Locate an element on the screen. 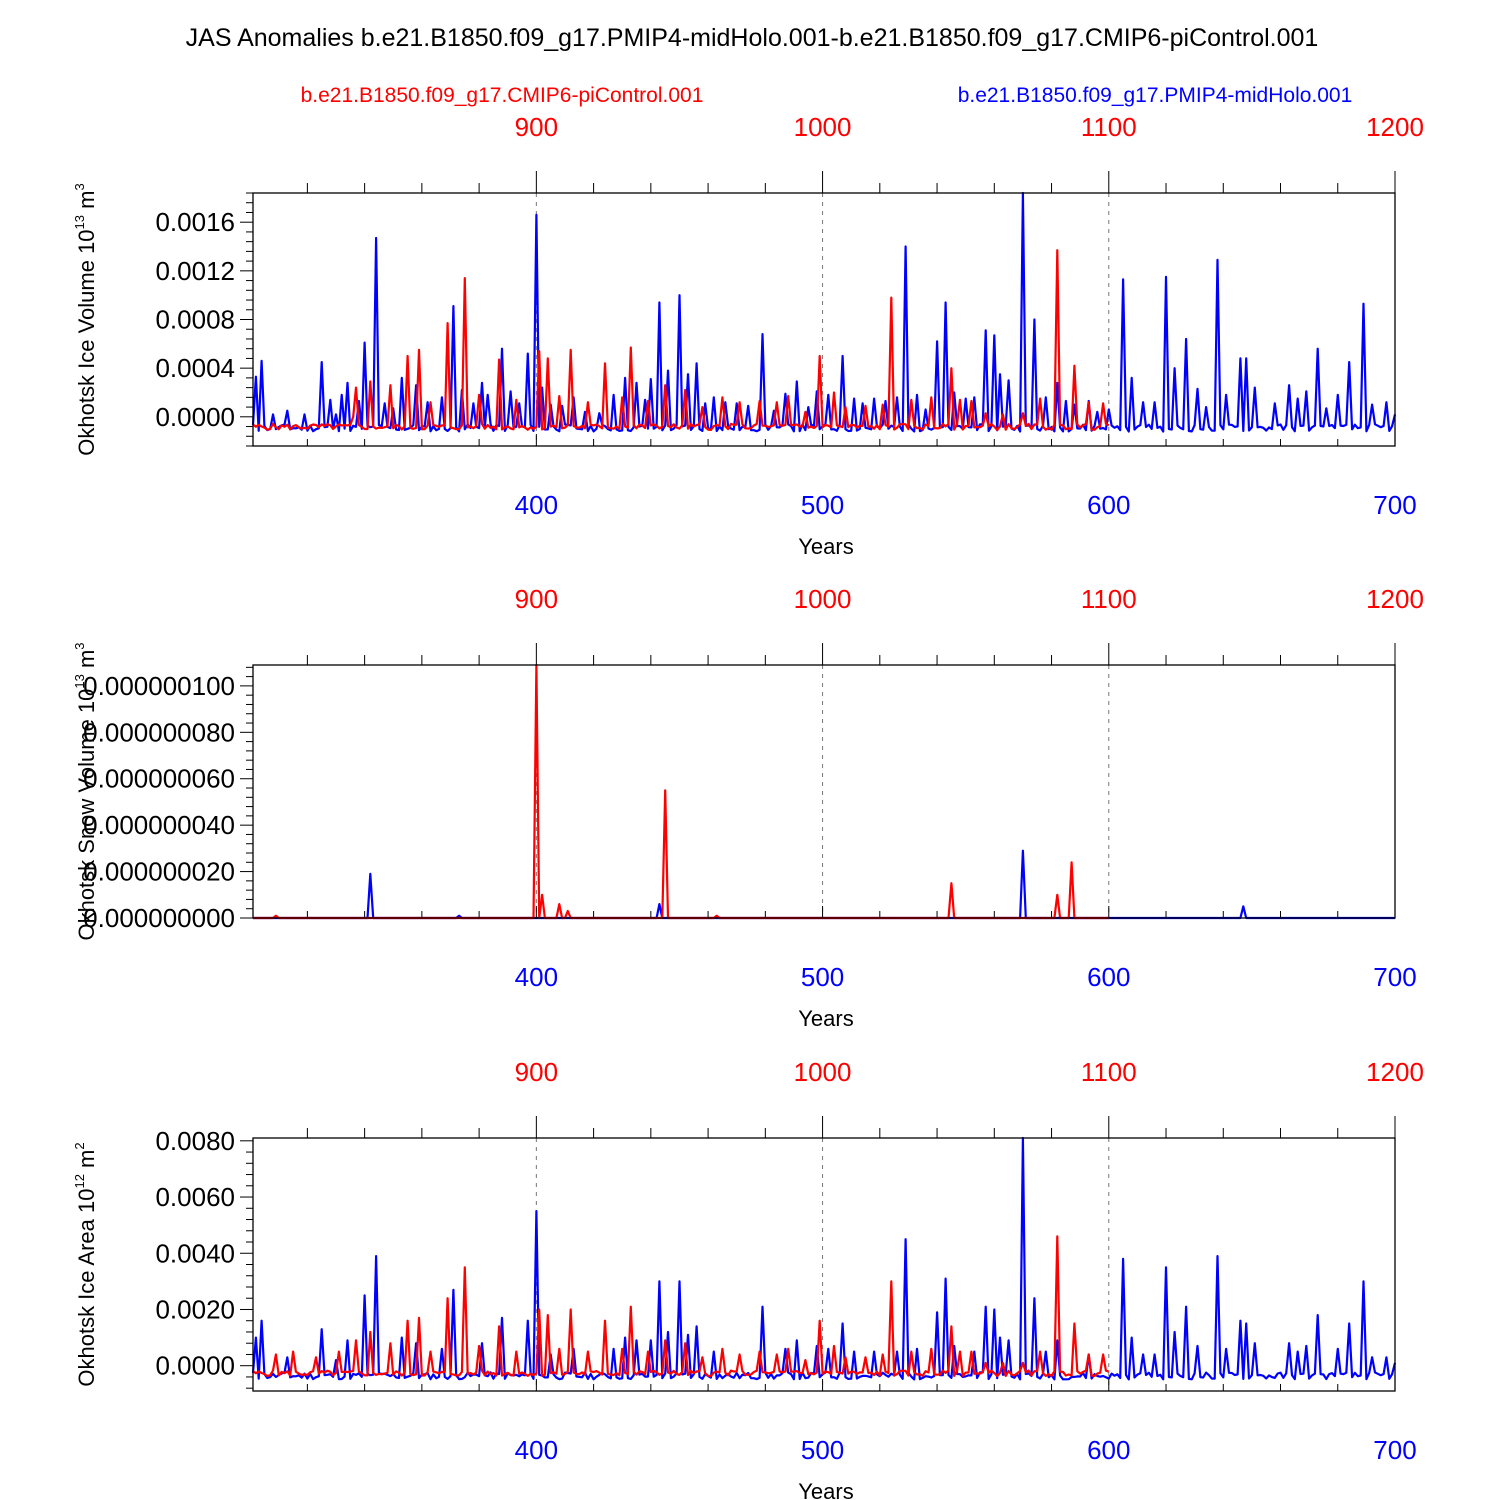  y-tick-label: 0.0008 is located at coordinates (195, 320).